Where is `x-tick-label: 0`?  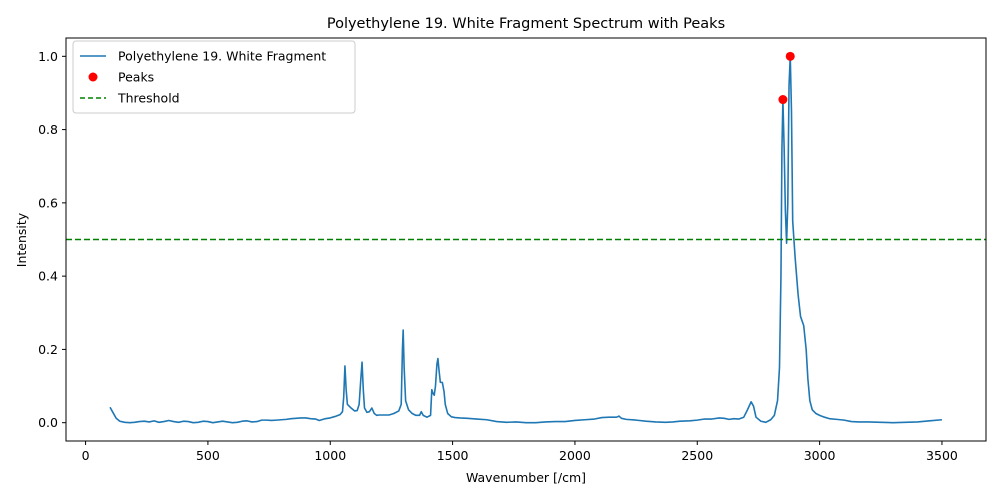 x-tick-label: 0 is located at coordinates (86, 455).